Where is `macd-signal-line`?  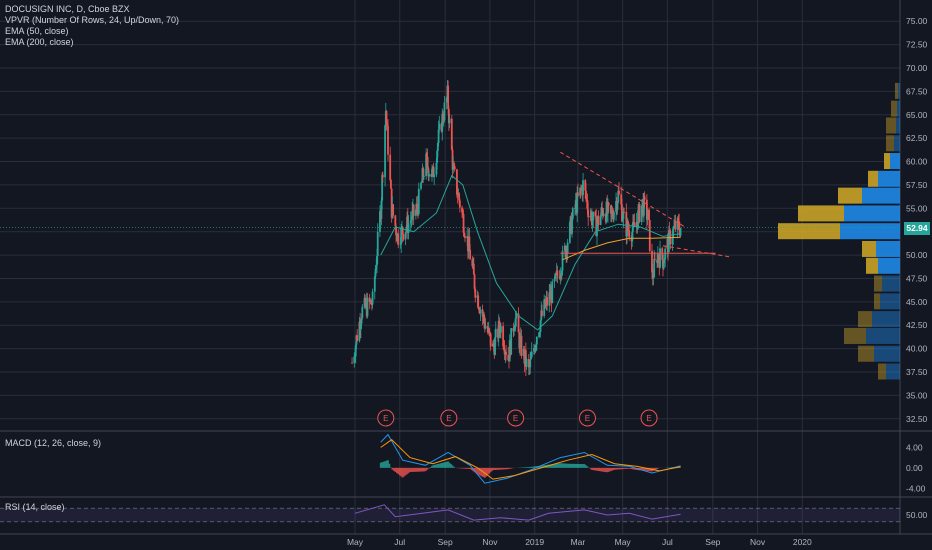 macd-signal-line is located at coordinates (530, 459).